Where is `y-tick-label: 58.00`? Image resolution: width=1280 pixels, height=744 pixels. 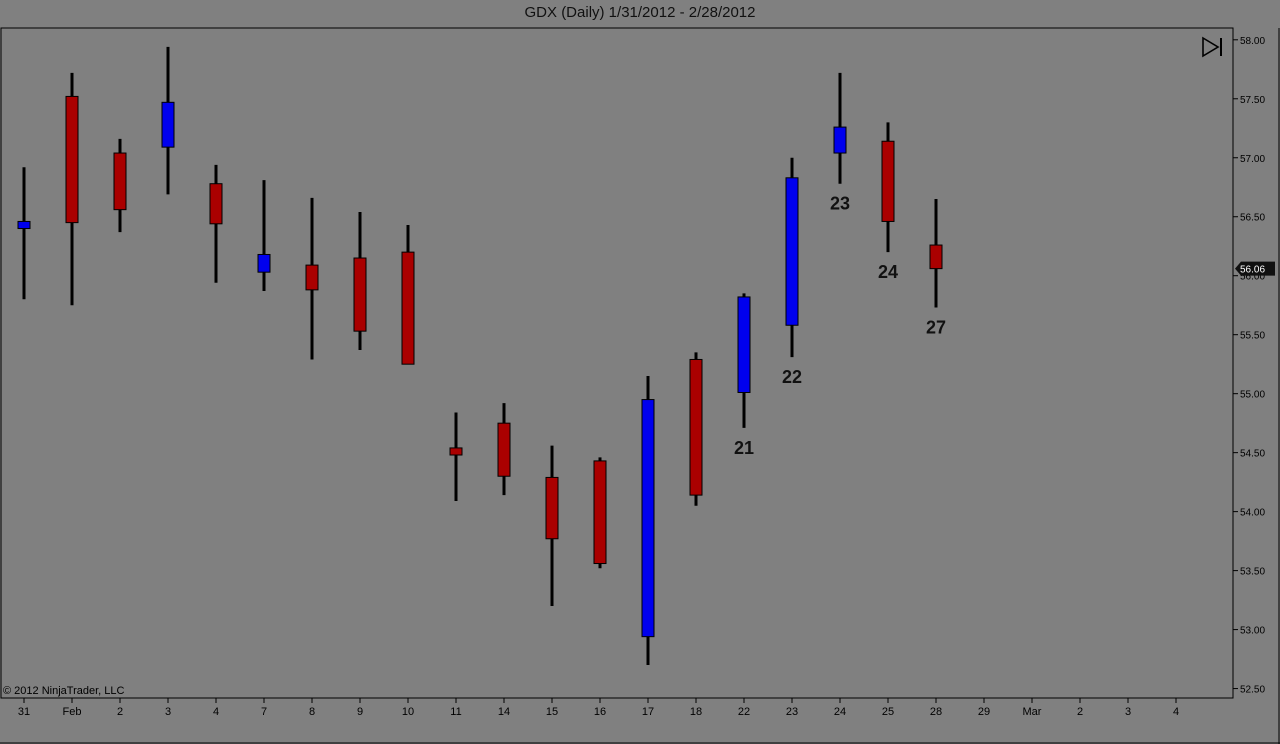
y-tick-label: 58.00 is located at coordinates (1252, 41).